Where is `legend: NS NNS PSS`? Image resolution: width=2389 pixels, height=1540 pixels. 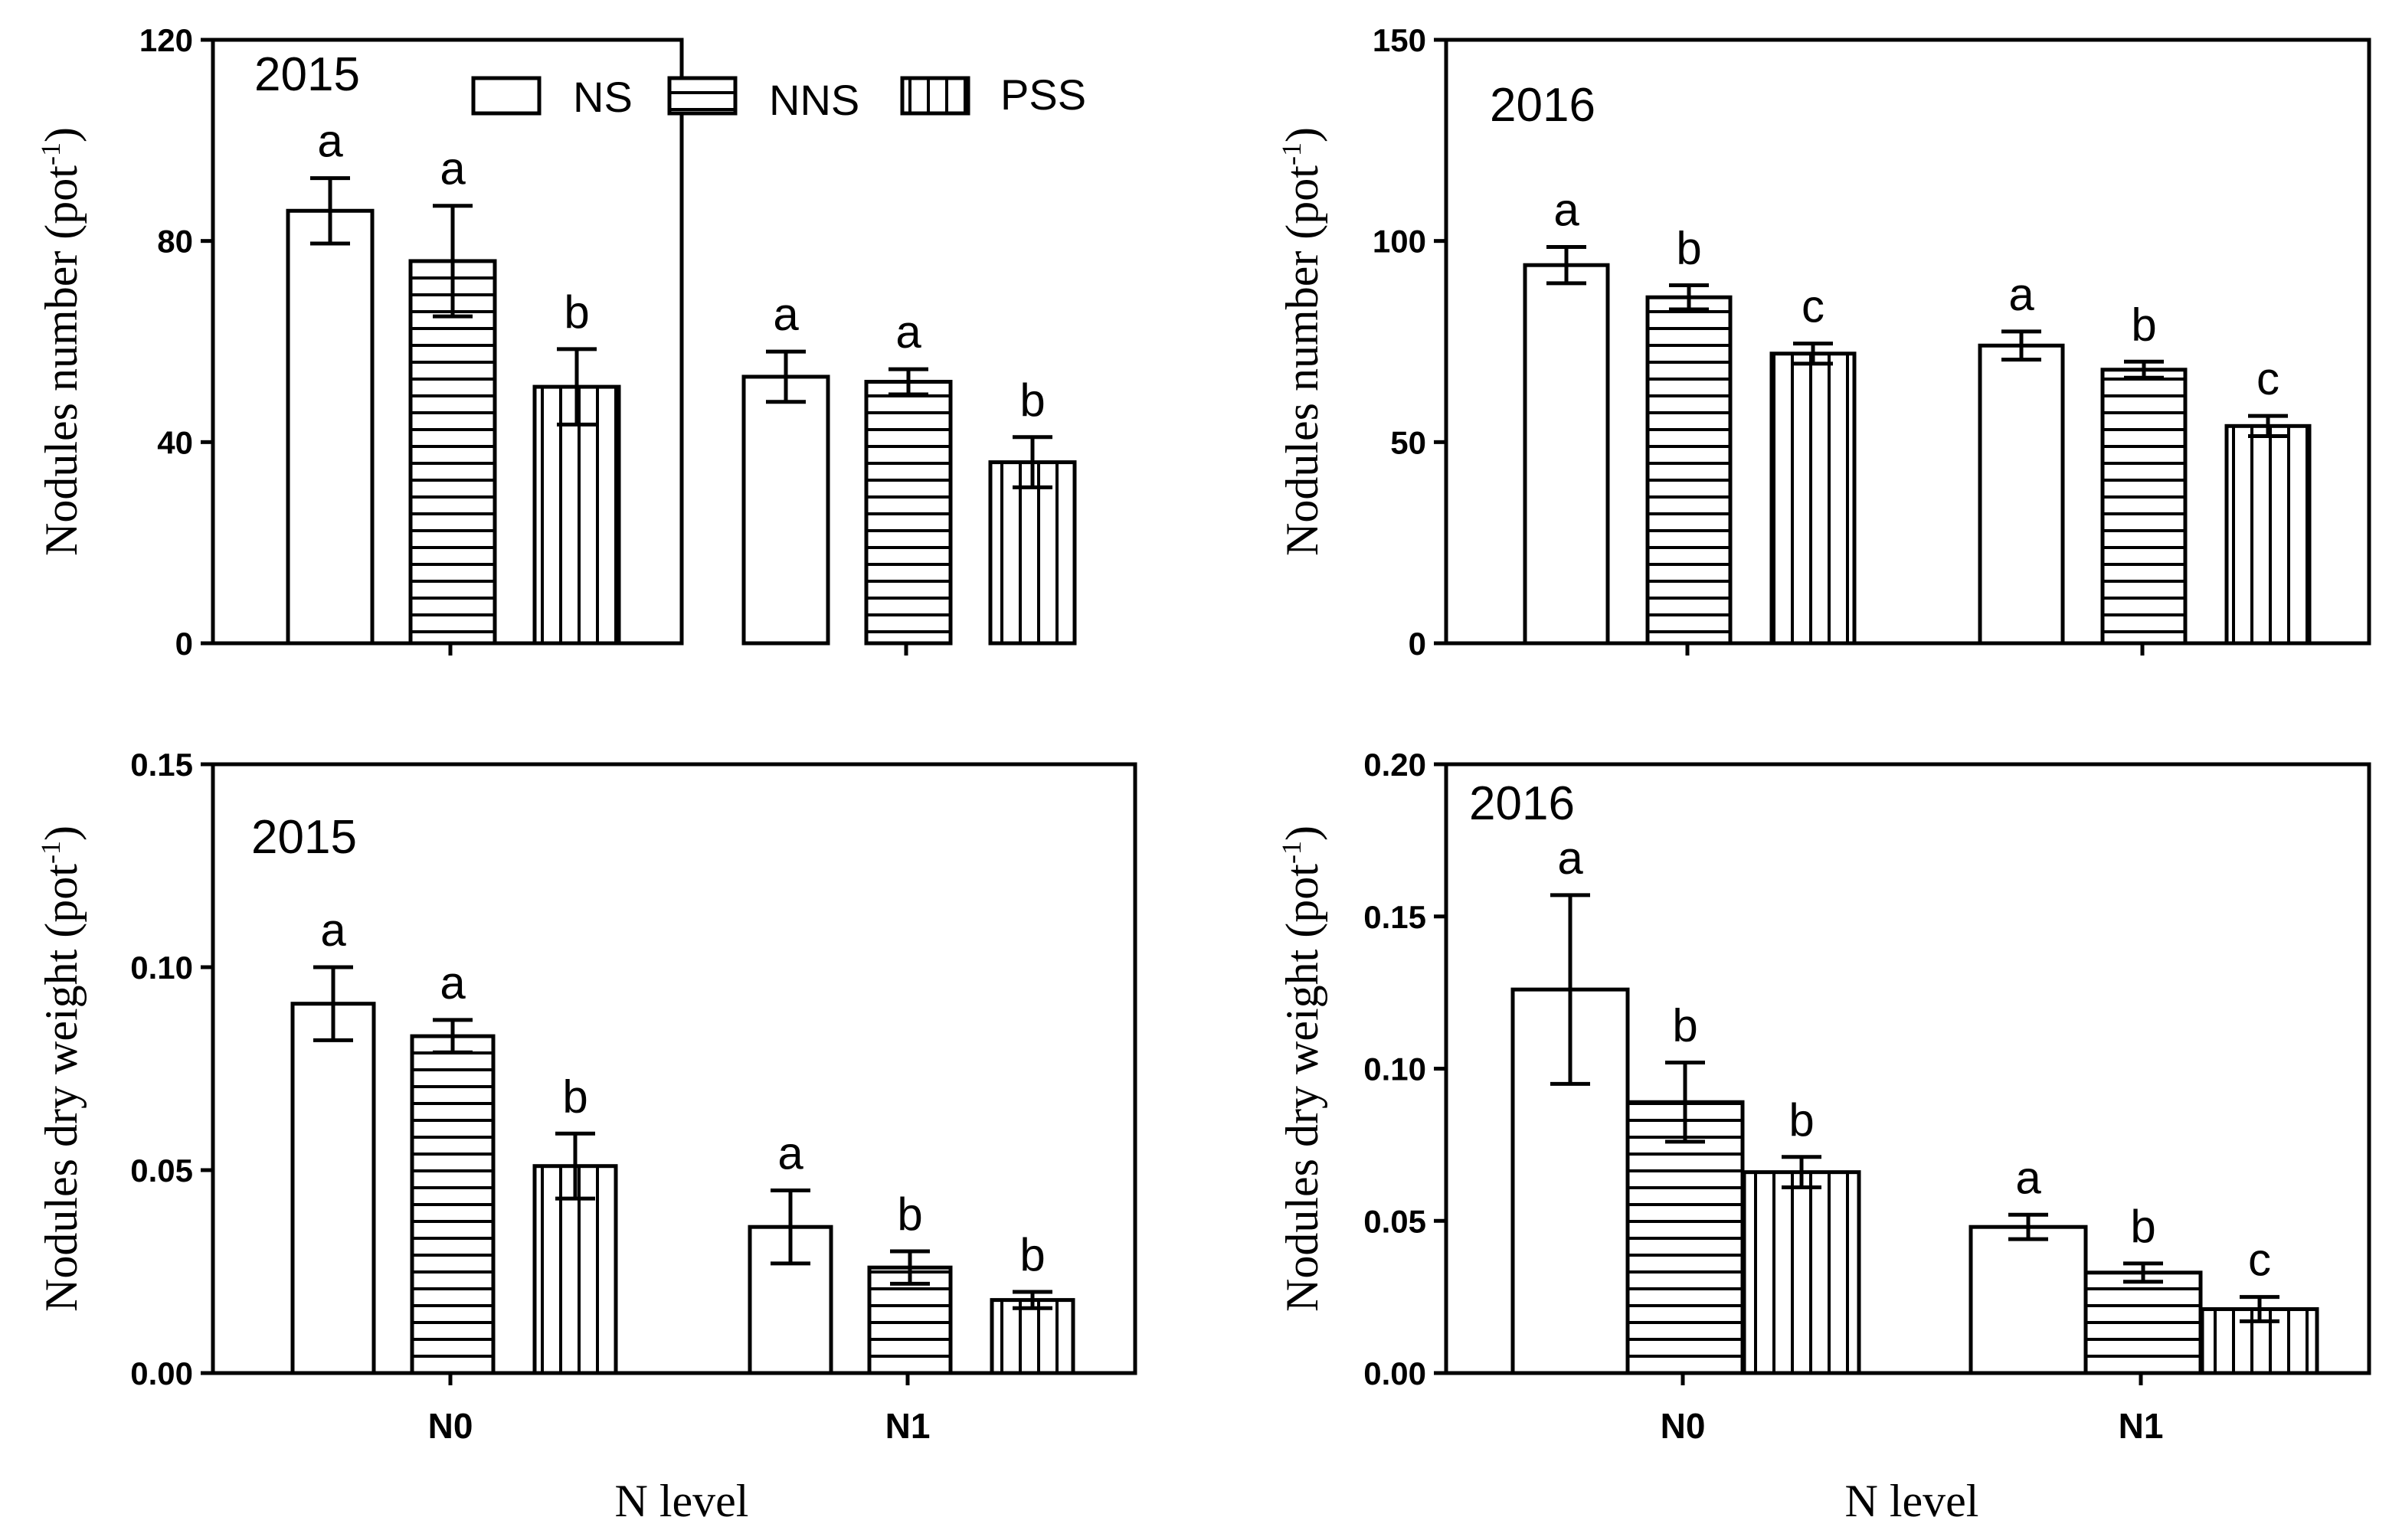
legend: NS NNS PSS is located at coordinates (778, 97).